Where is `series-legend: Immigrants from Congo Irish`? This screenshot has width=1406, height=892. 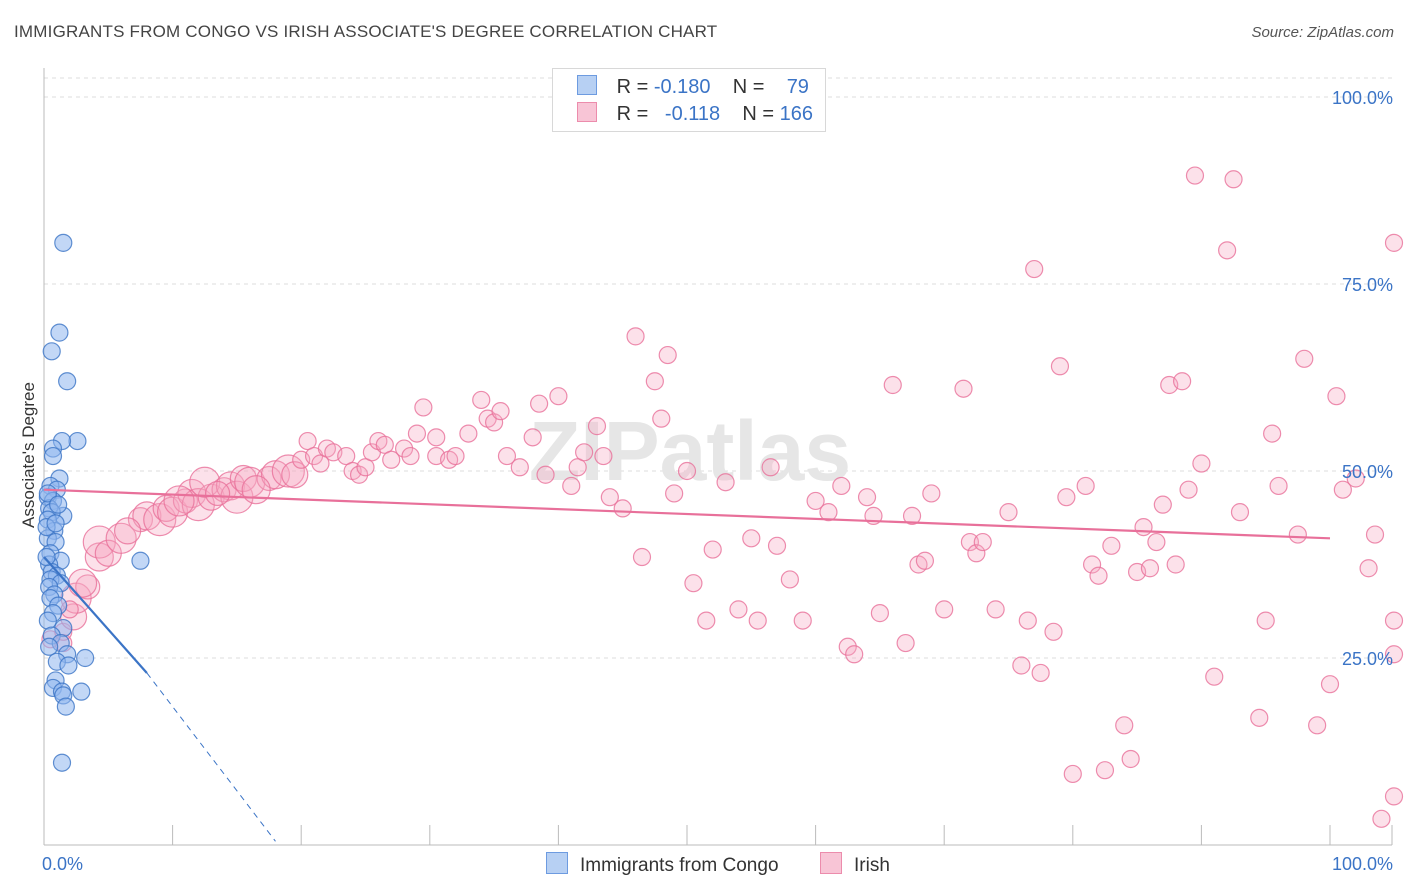 series-legend: Immigrants from Congo Irish is located at coordinates (703, 865).